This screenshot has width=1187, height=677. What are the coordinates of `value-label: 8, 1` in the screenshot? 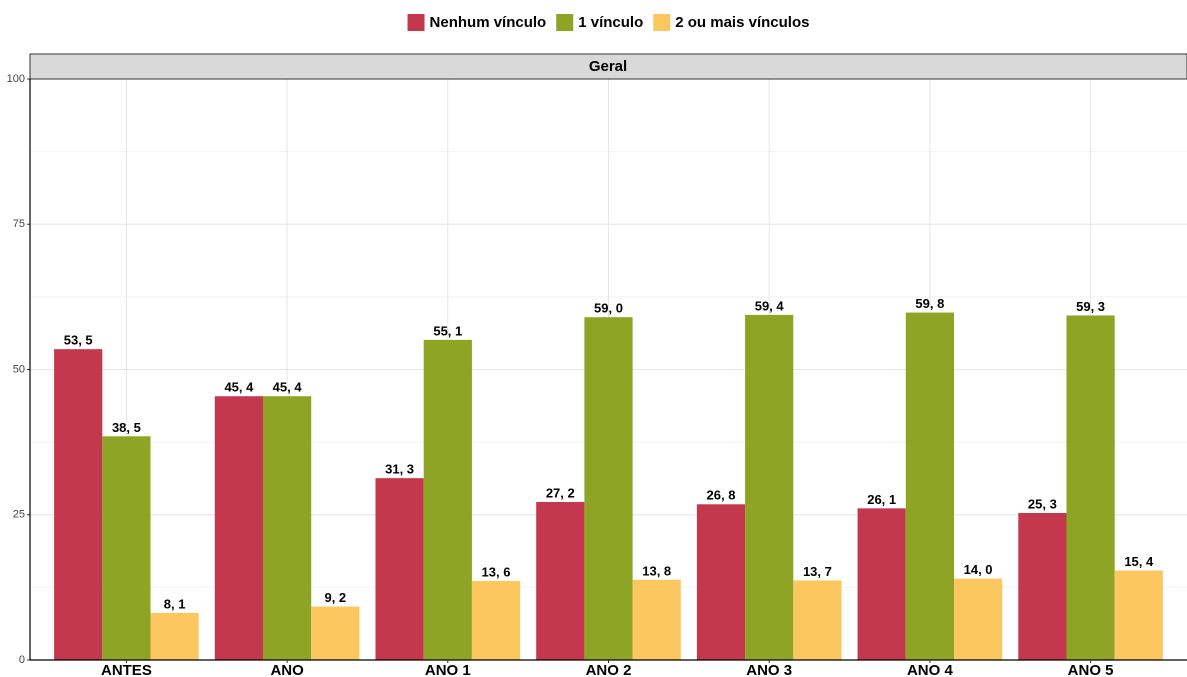 It's located at (175, 603).